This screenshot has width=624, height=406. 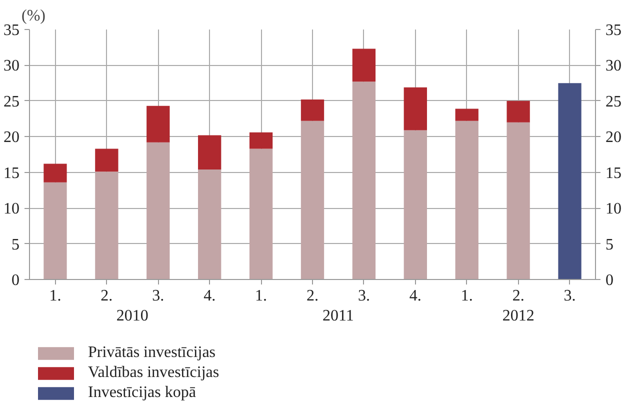 What do you see at coordinates (16, 245) in the screenshot?
I see `y-tick-label: 5` at bounding box center [16, 245].